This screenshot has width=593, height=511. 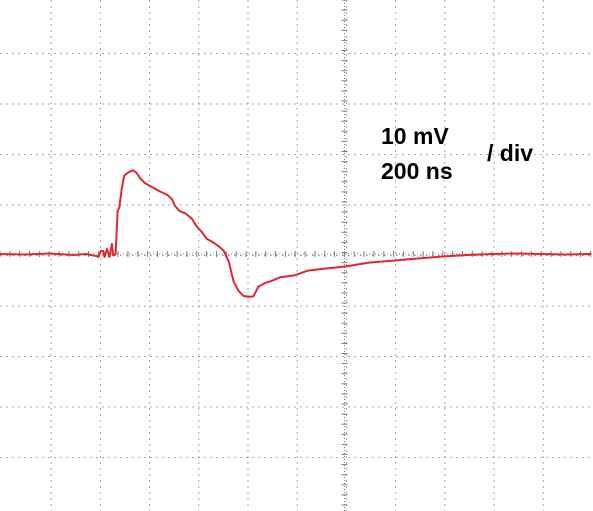 I want to click on per-div-label: / div, so click(x=510, y=153).